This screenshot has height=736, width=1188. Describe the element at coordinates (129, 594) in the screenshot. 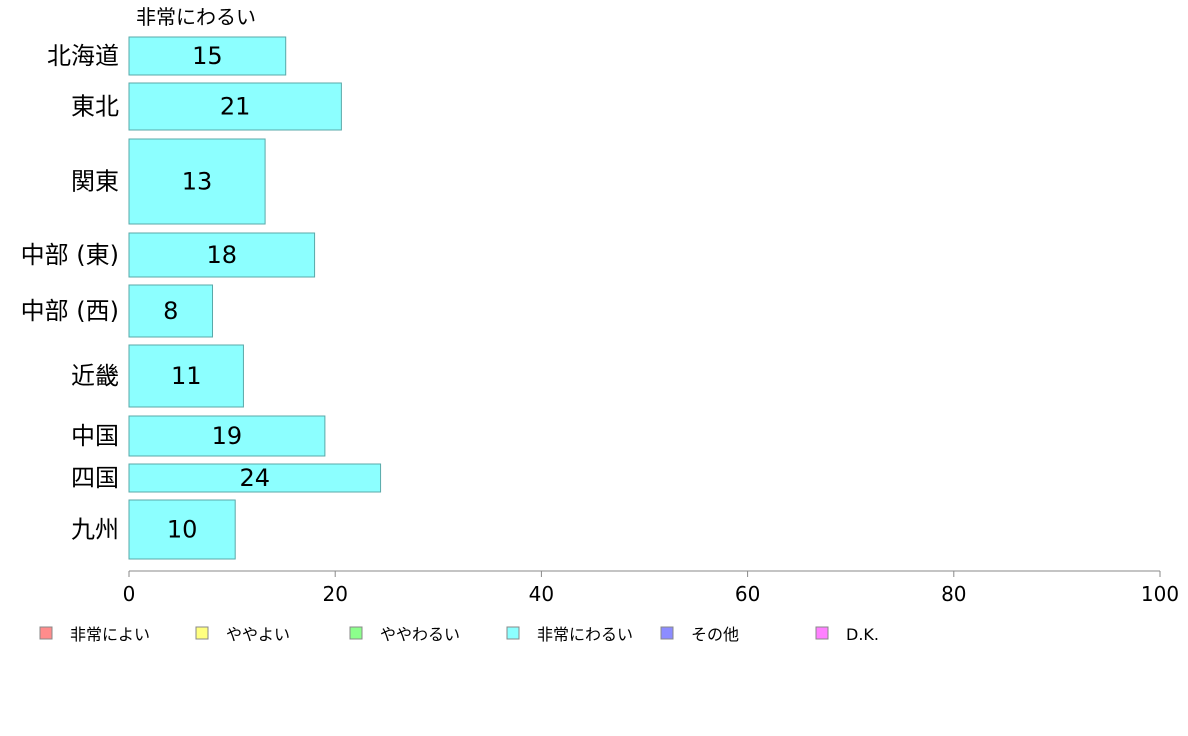

I see `x-tick-label: 0` at that location.